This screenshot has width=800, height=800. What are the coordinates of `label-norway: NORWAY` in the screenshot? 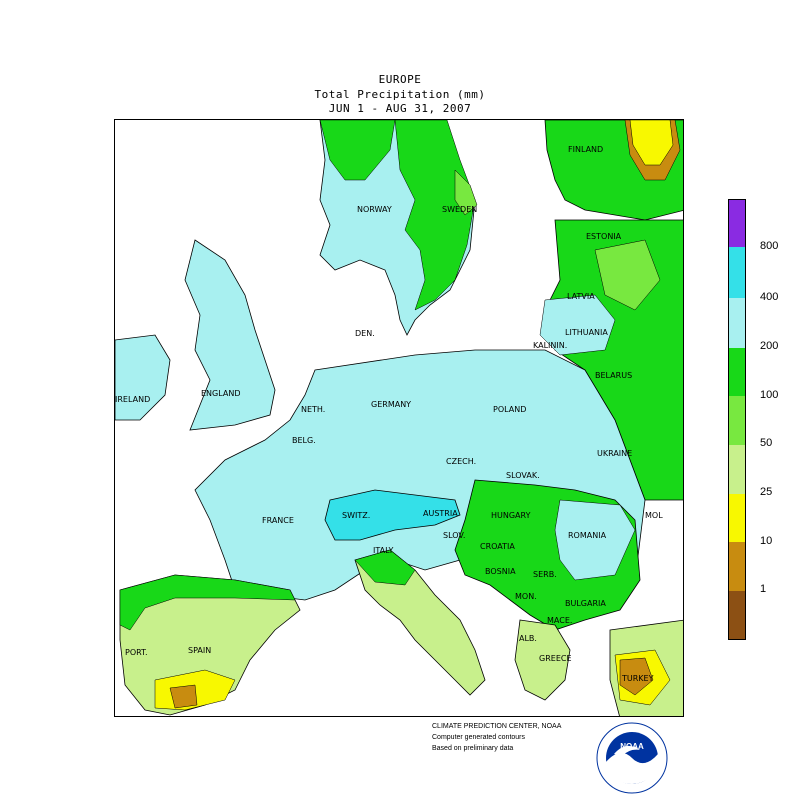 It's located at (374, 209).